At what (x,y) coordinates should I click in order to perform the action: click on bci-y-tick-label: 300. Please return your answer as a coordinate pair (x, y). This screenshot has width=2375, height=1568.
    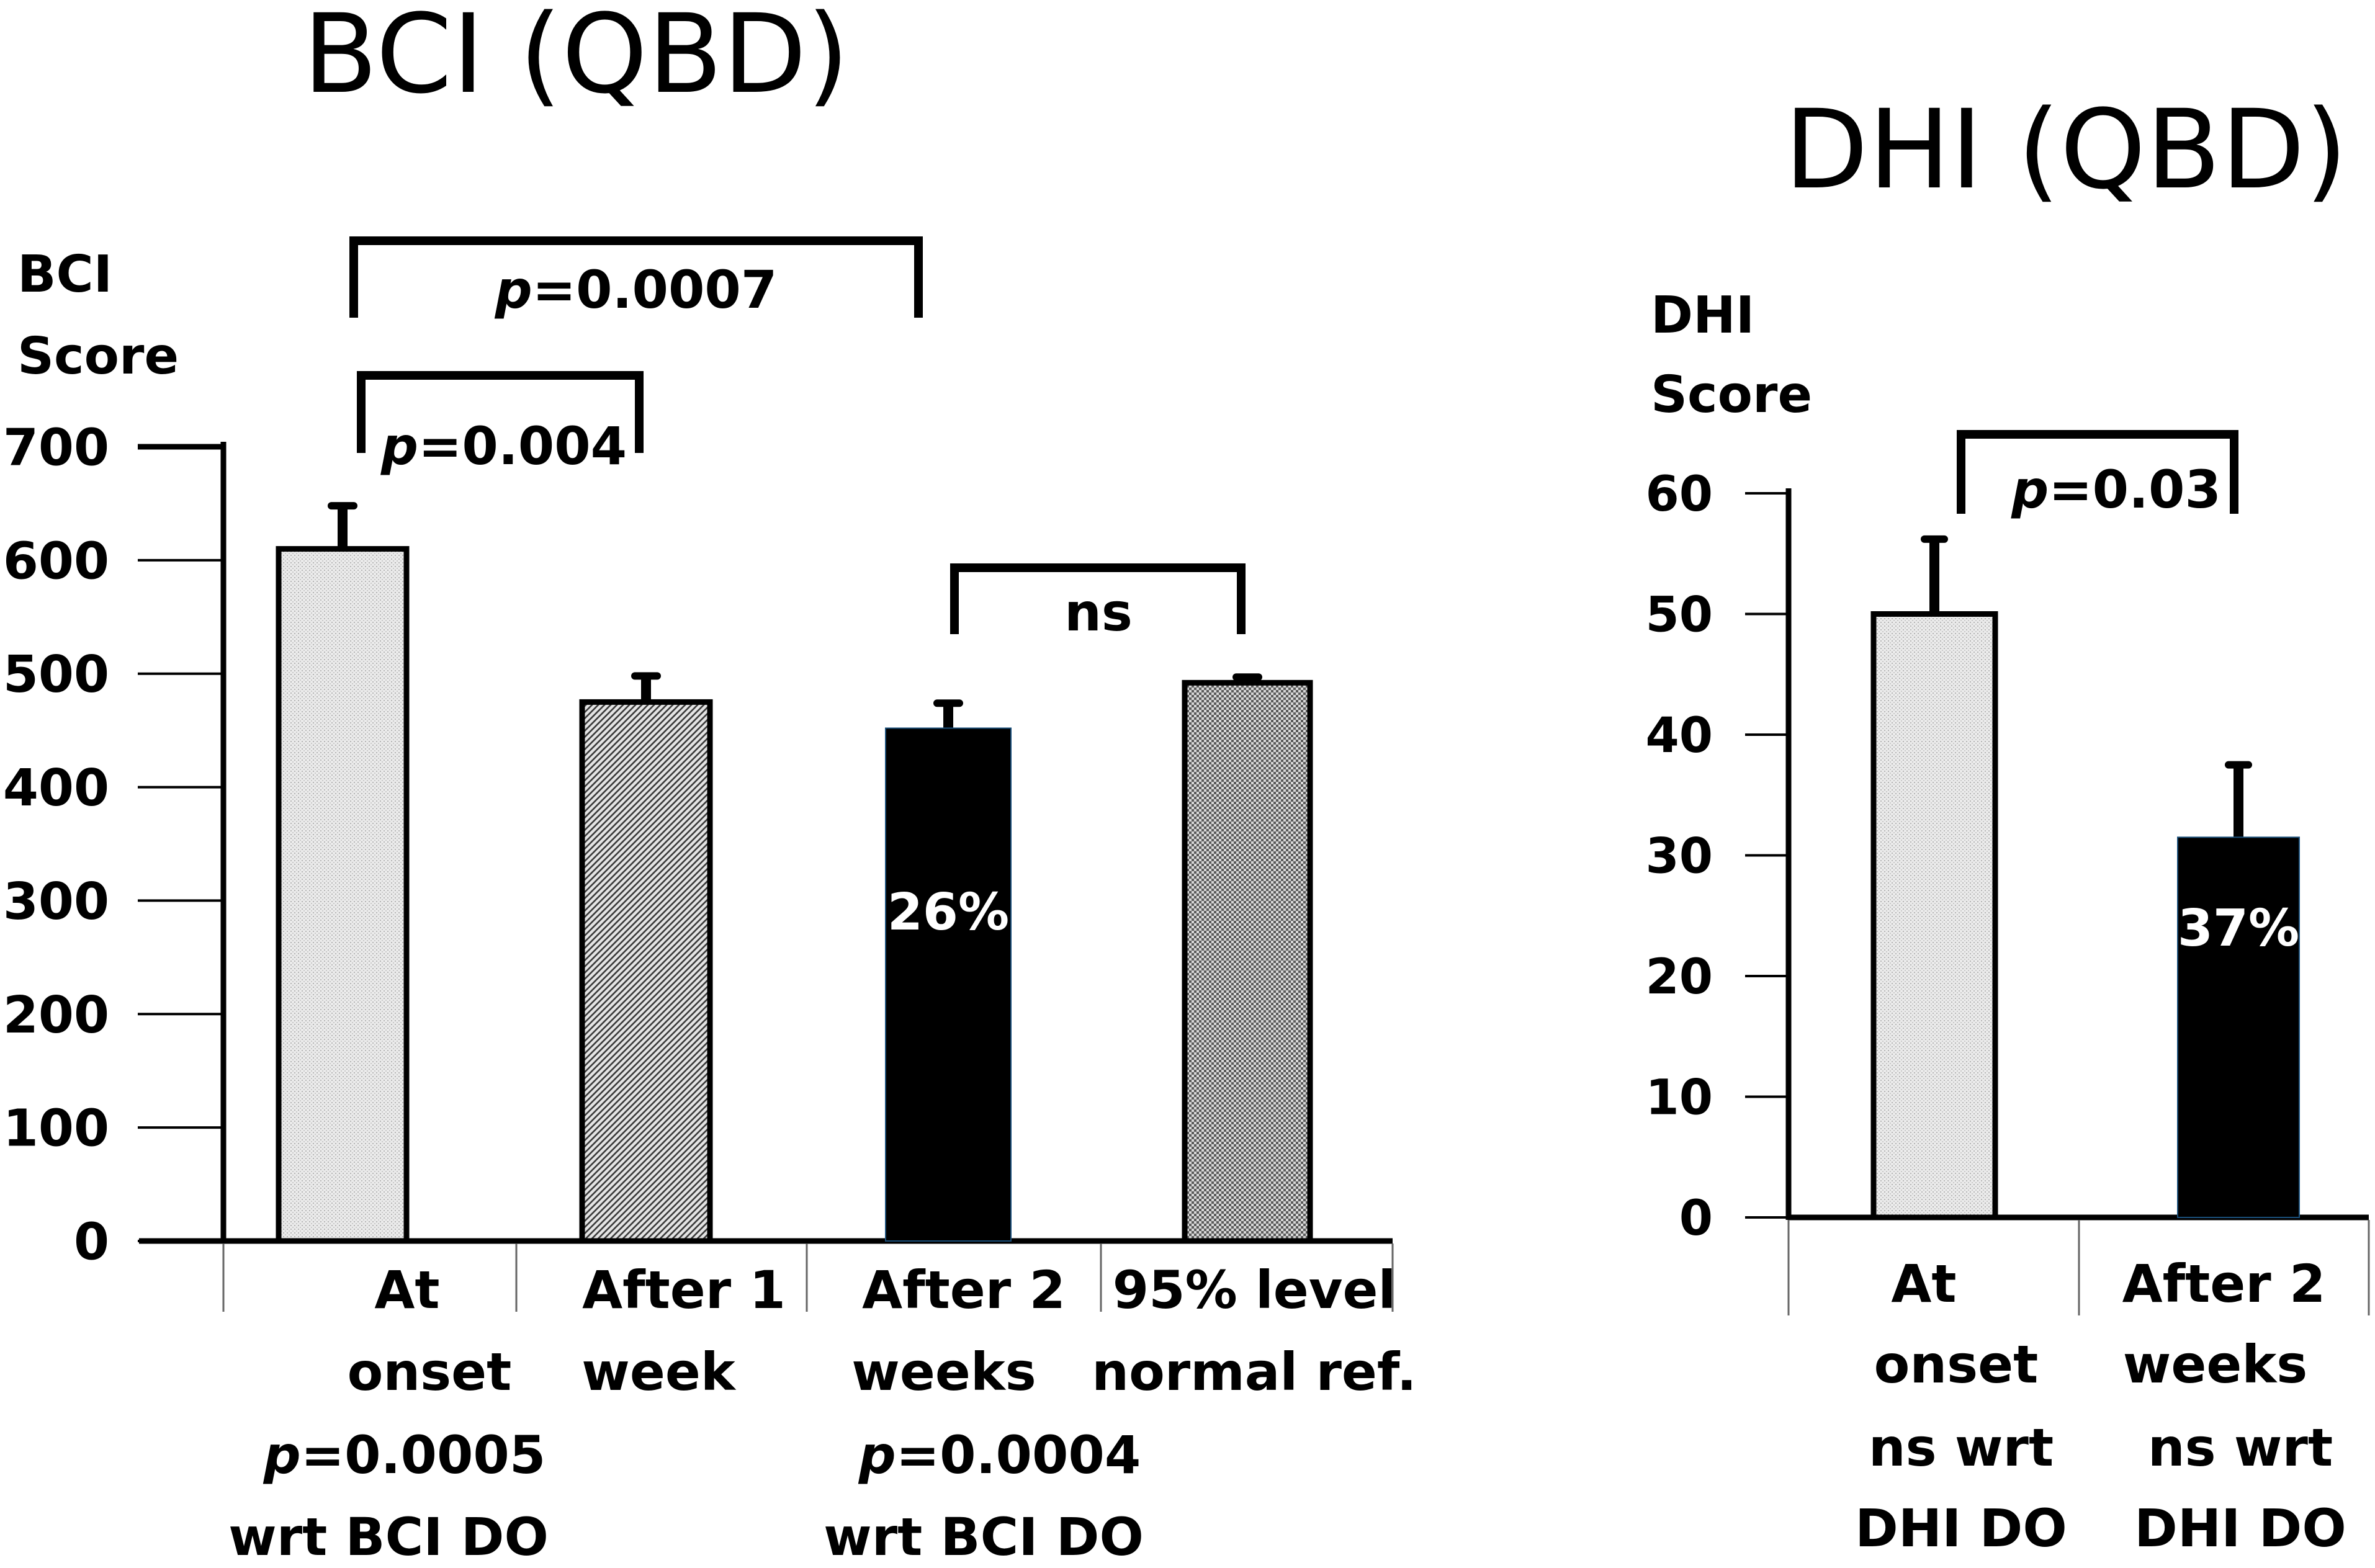
    Looking at the image, I should click on (56, 901).